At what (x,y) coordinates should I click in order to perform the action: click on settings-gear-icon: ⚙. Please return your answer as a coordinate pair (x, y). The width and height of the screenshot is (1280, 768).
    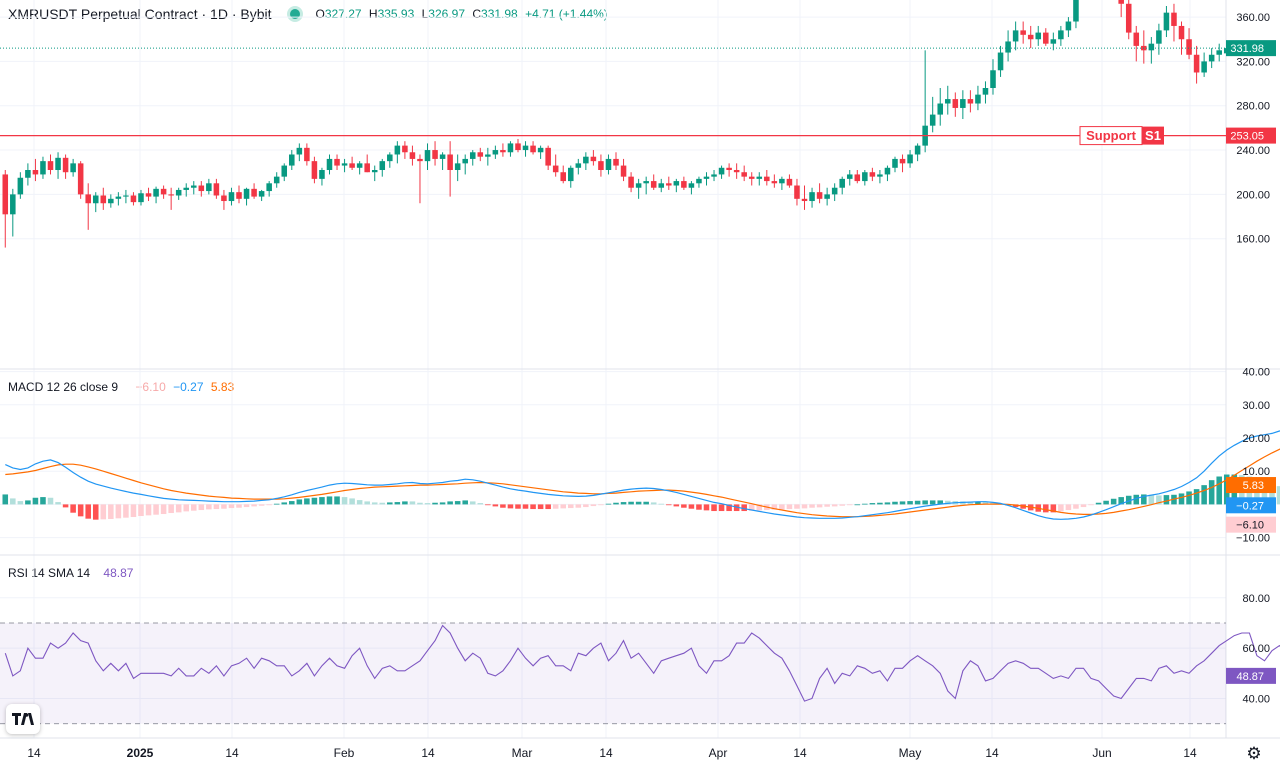
    Looking at the image, I should click on (1254, 753).